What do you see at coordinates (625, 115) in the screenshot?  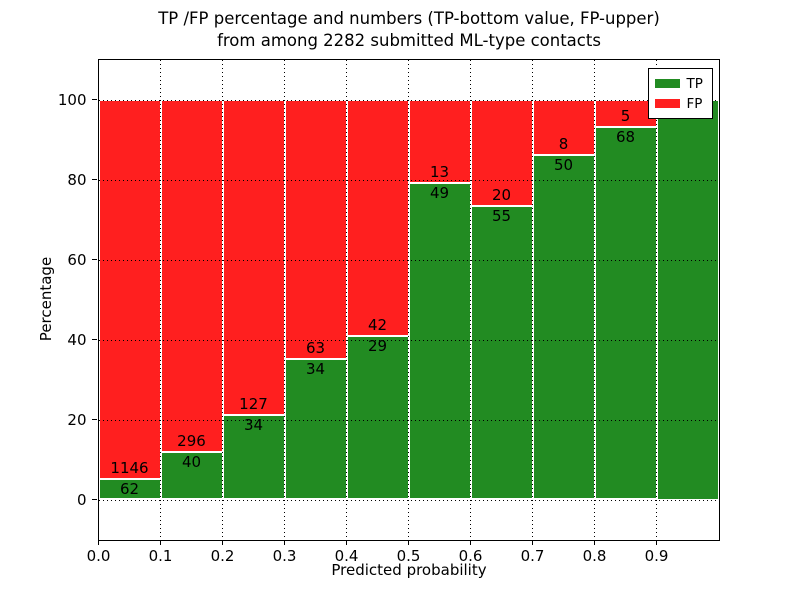 I see `bar-label-fp: 5` at bounding box center [625, 115].